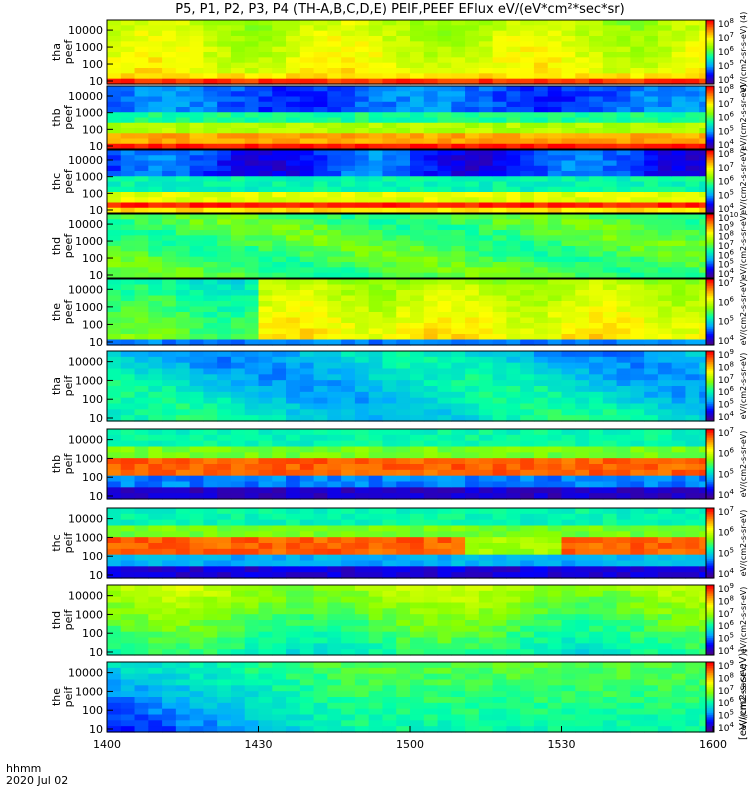 Image resolution: width=750 pixels, height=804 pixels. Describe the element at coordinates (726, 573) in the screenshot. I see `colorbar-tick-label: 10⁴` at that location.